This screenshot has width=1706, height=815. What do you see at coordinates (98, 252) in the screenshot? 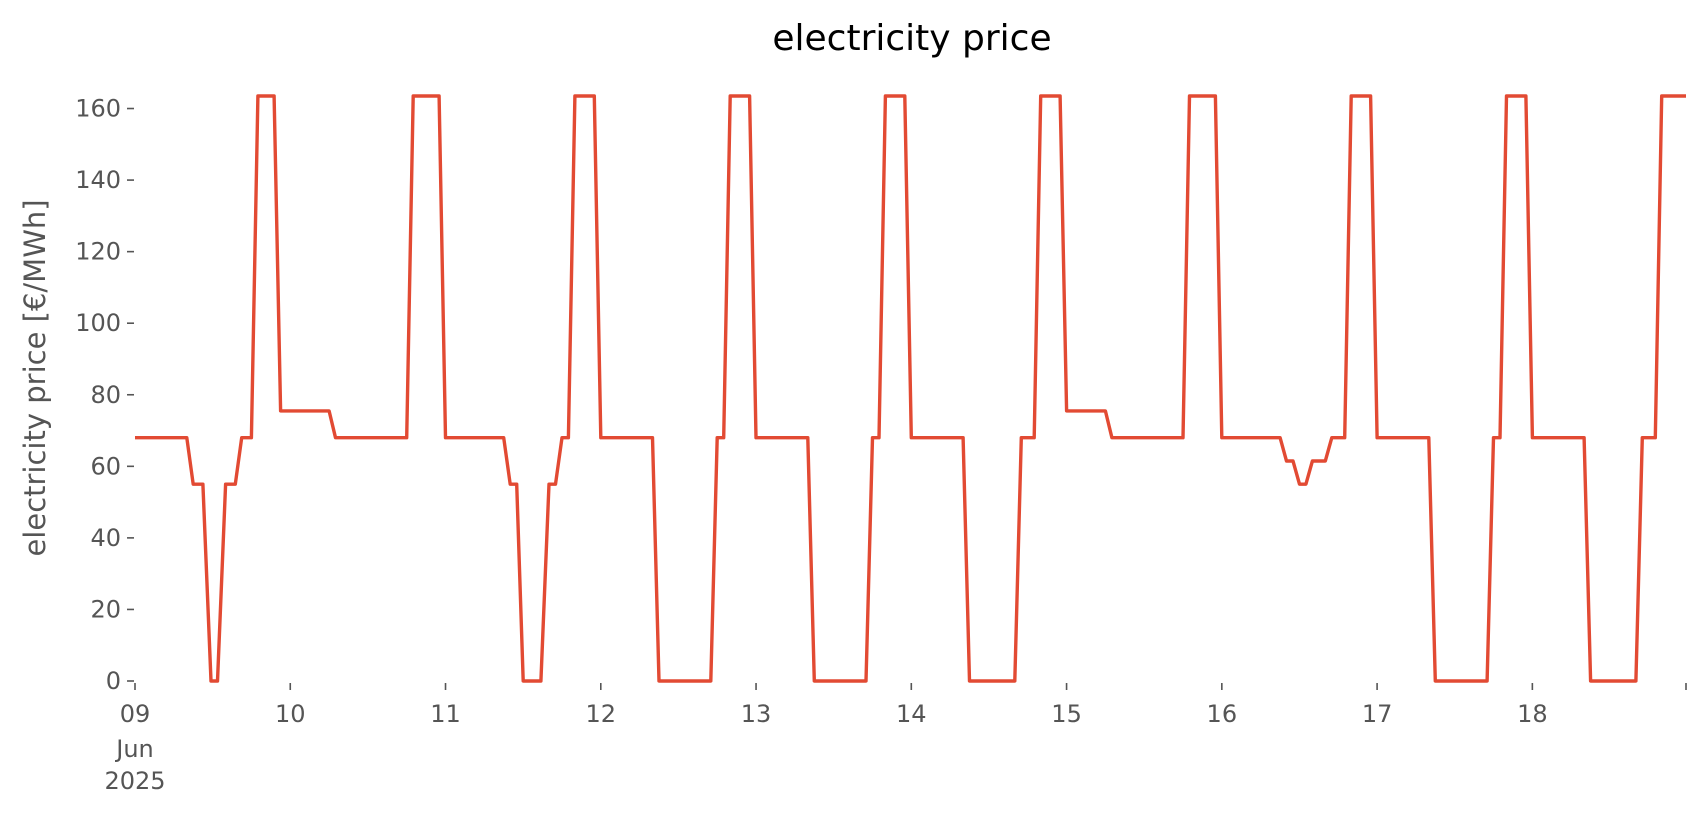
I see `y-tick-label: 120` at bounding box center [98, 252].